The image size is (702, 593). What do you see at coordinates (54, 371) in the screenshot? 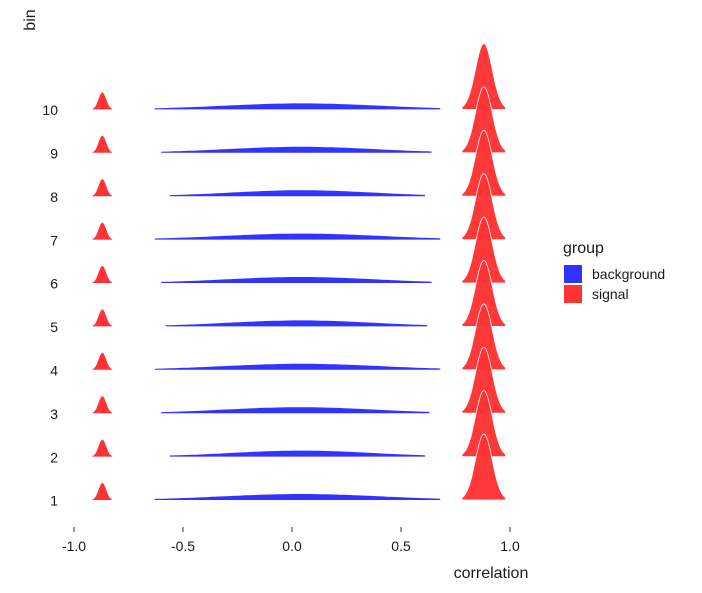
I see `y-tick-label: 4` at bounding box center [54, 371].